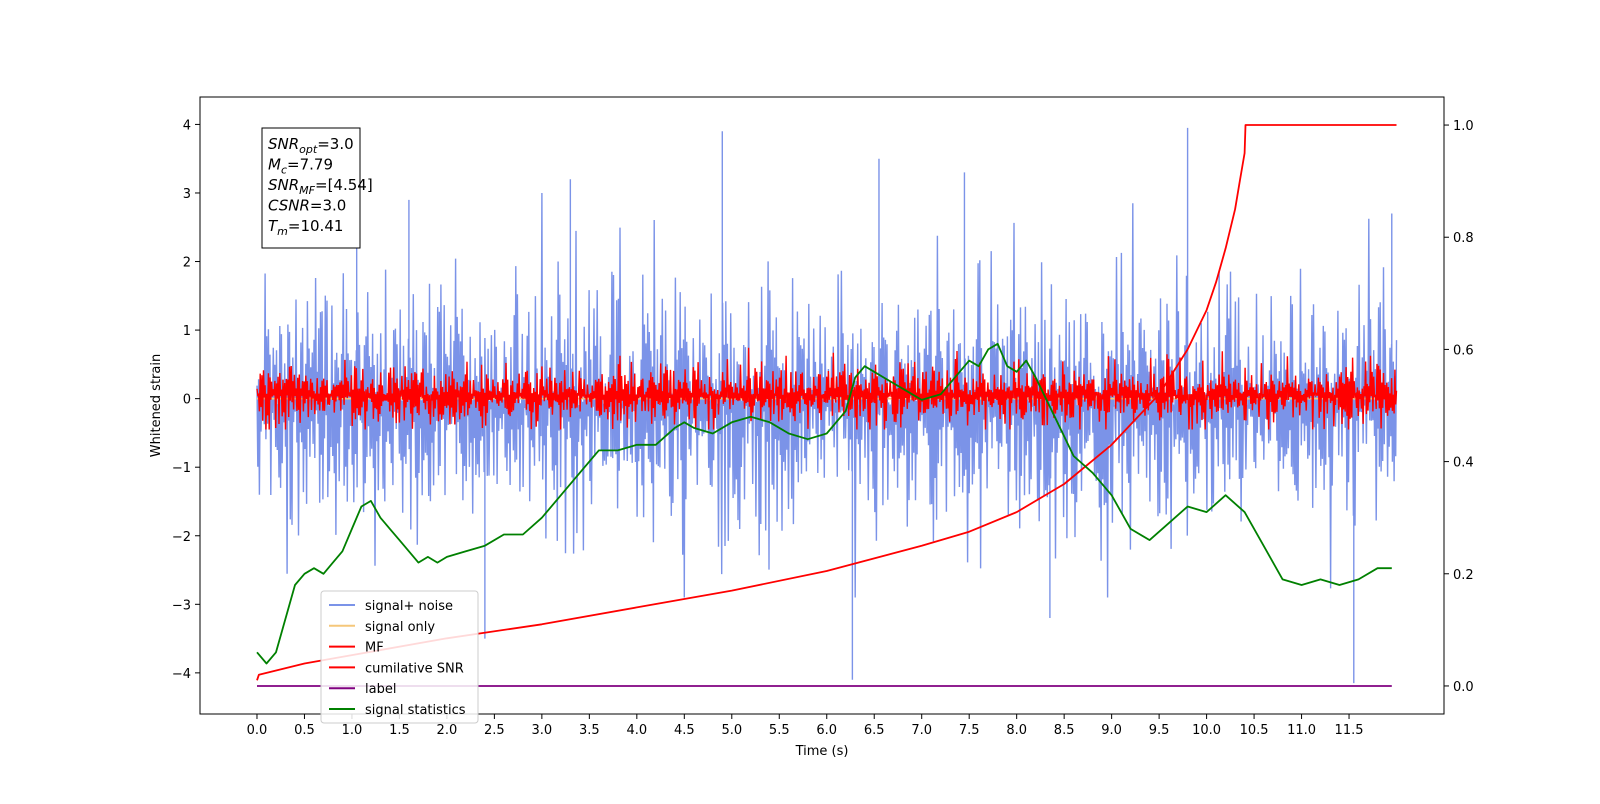  Describe the element at coordinates (1159, 730) in the screenshot. I see `x-tick-label: 9.5` at that location.